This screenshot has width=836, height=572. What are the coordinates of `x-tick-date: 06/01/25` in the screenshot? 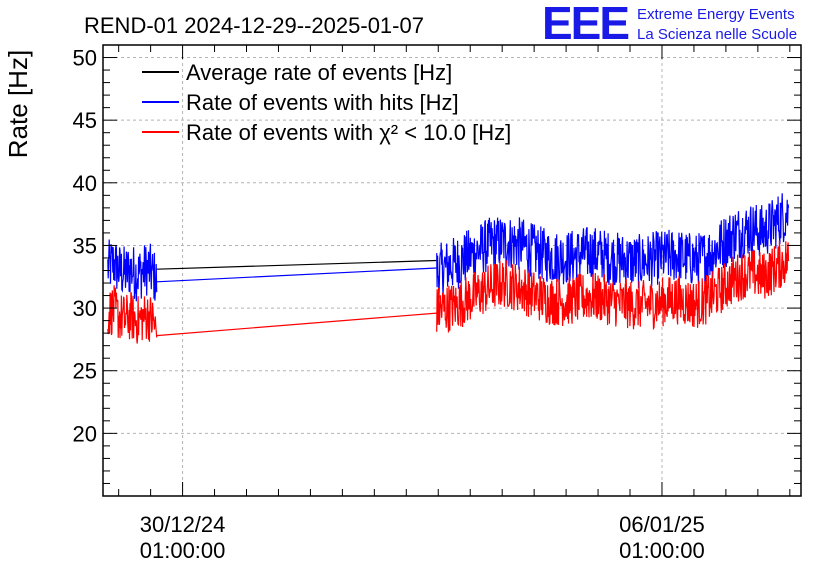 It's located at (662, 524).